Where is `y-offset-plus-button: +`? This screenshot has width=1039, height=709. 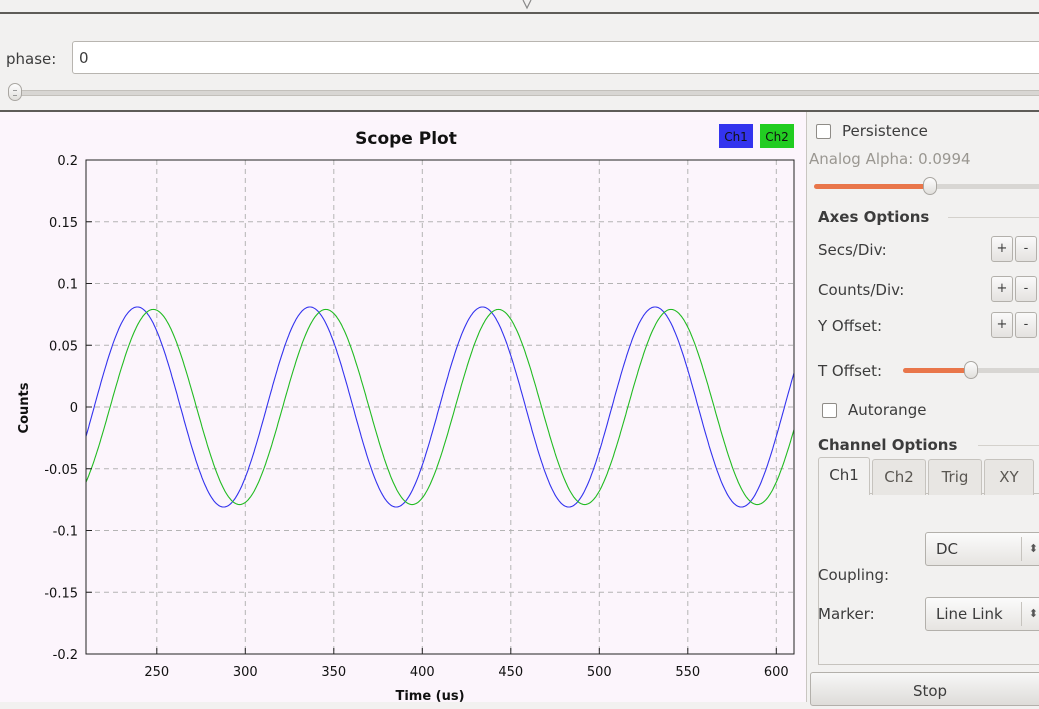 y-offset-plus-button: + is located at coordinates (1002, 325).